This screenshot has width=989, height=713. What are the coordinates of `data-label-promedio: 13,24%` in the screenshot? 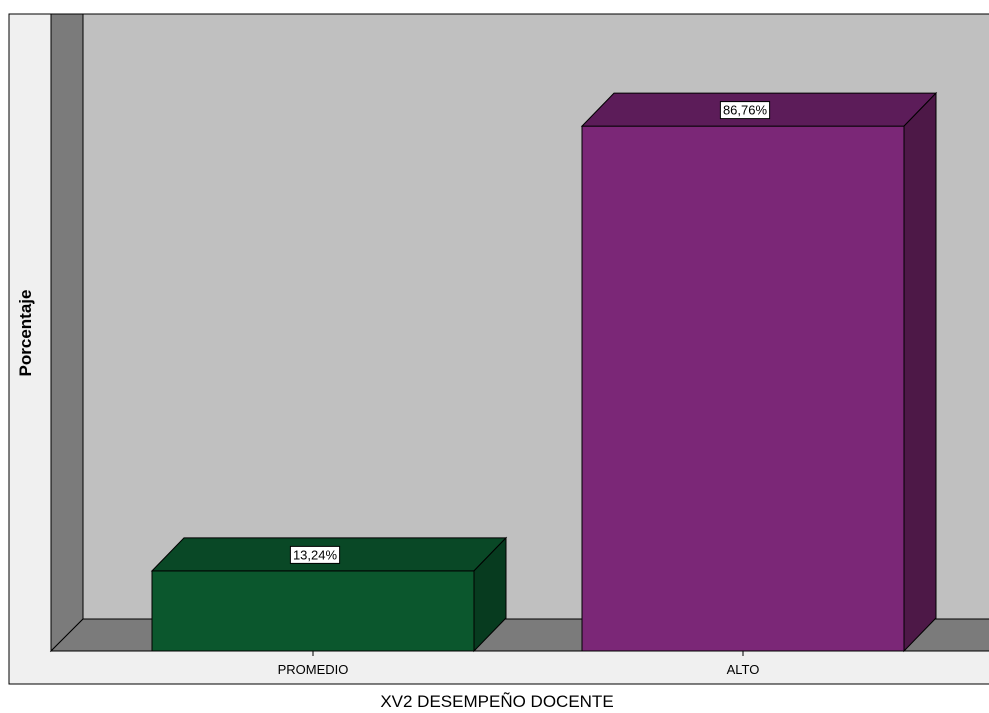 It's located at (315, 554).